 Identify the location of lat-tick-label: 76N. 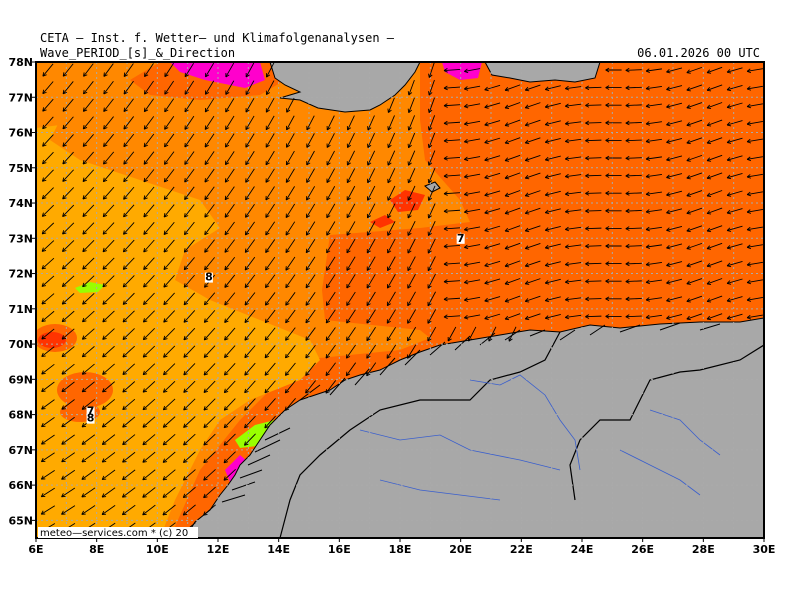
(20, 133).